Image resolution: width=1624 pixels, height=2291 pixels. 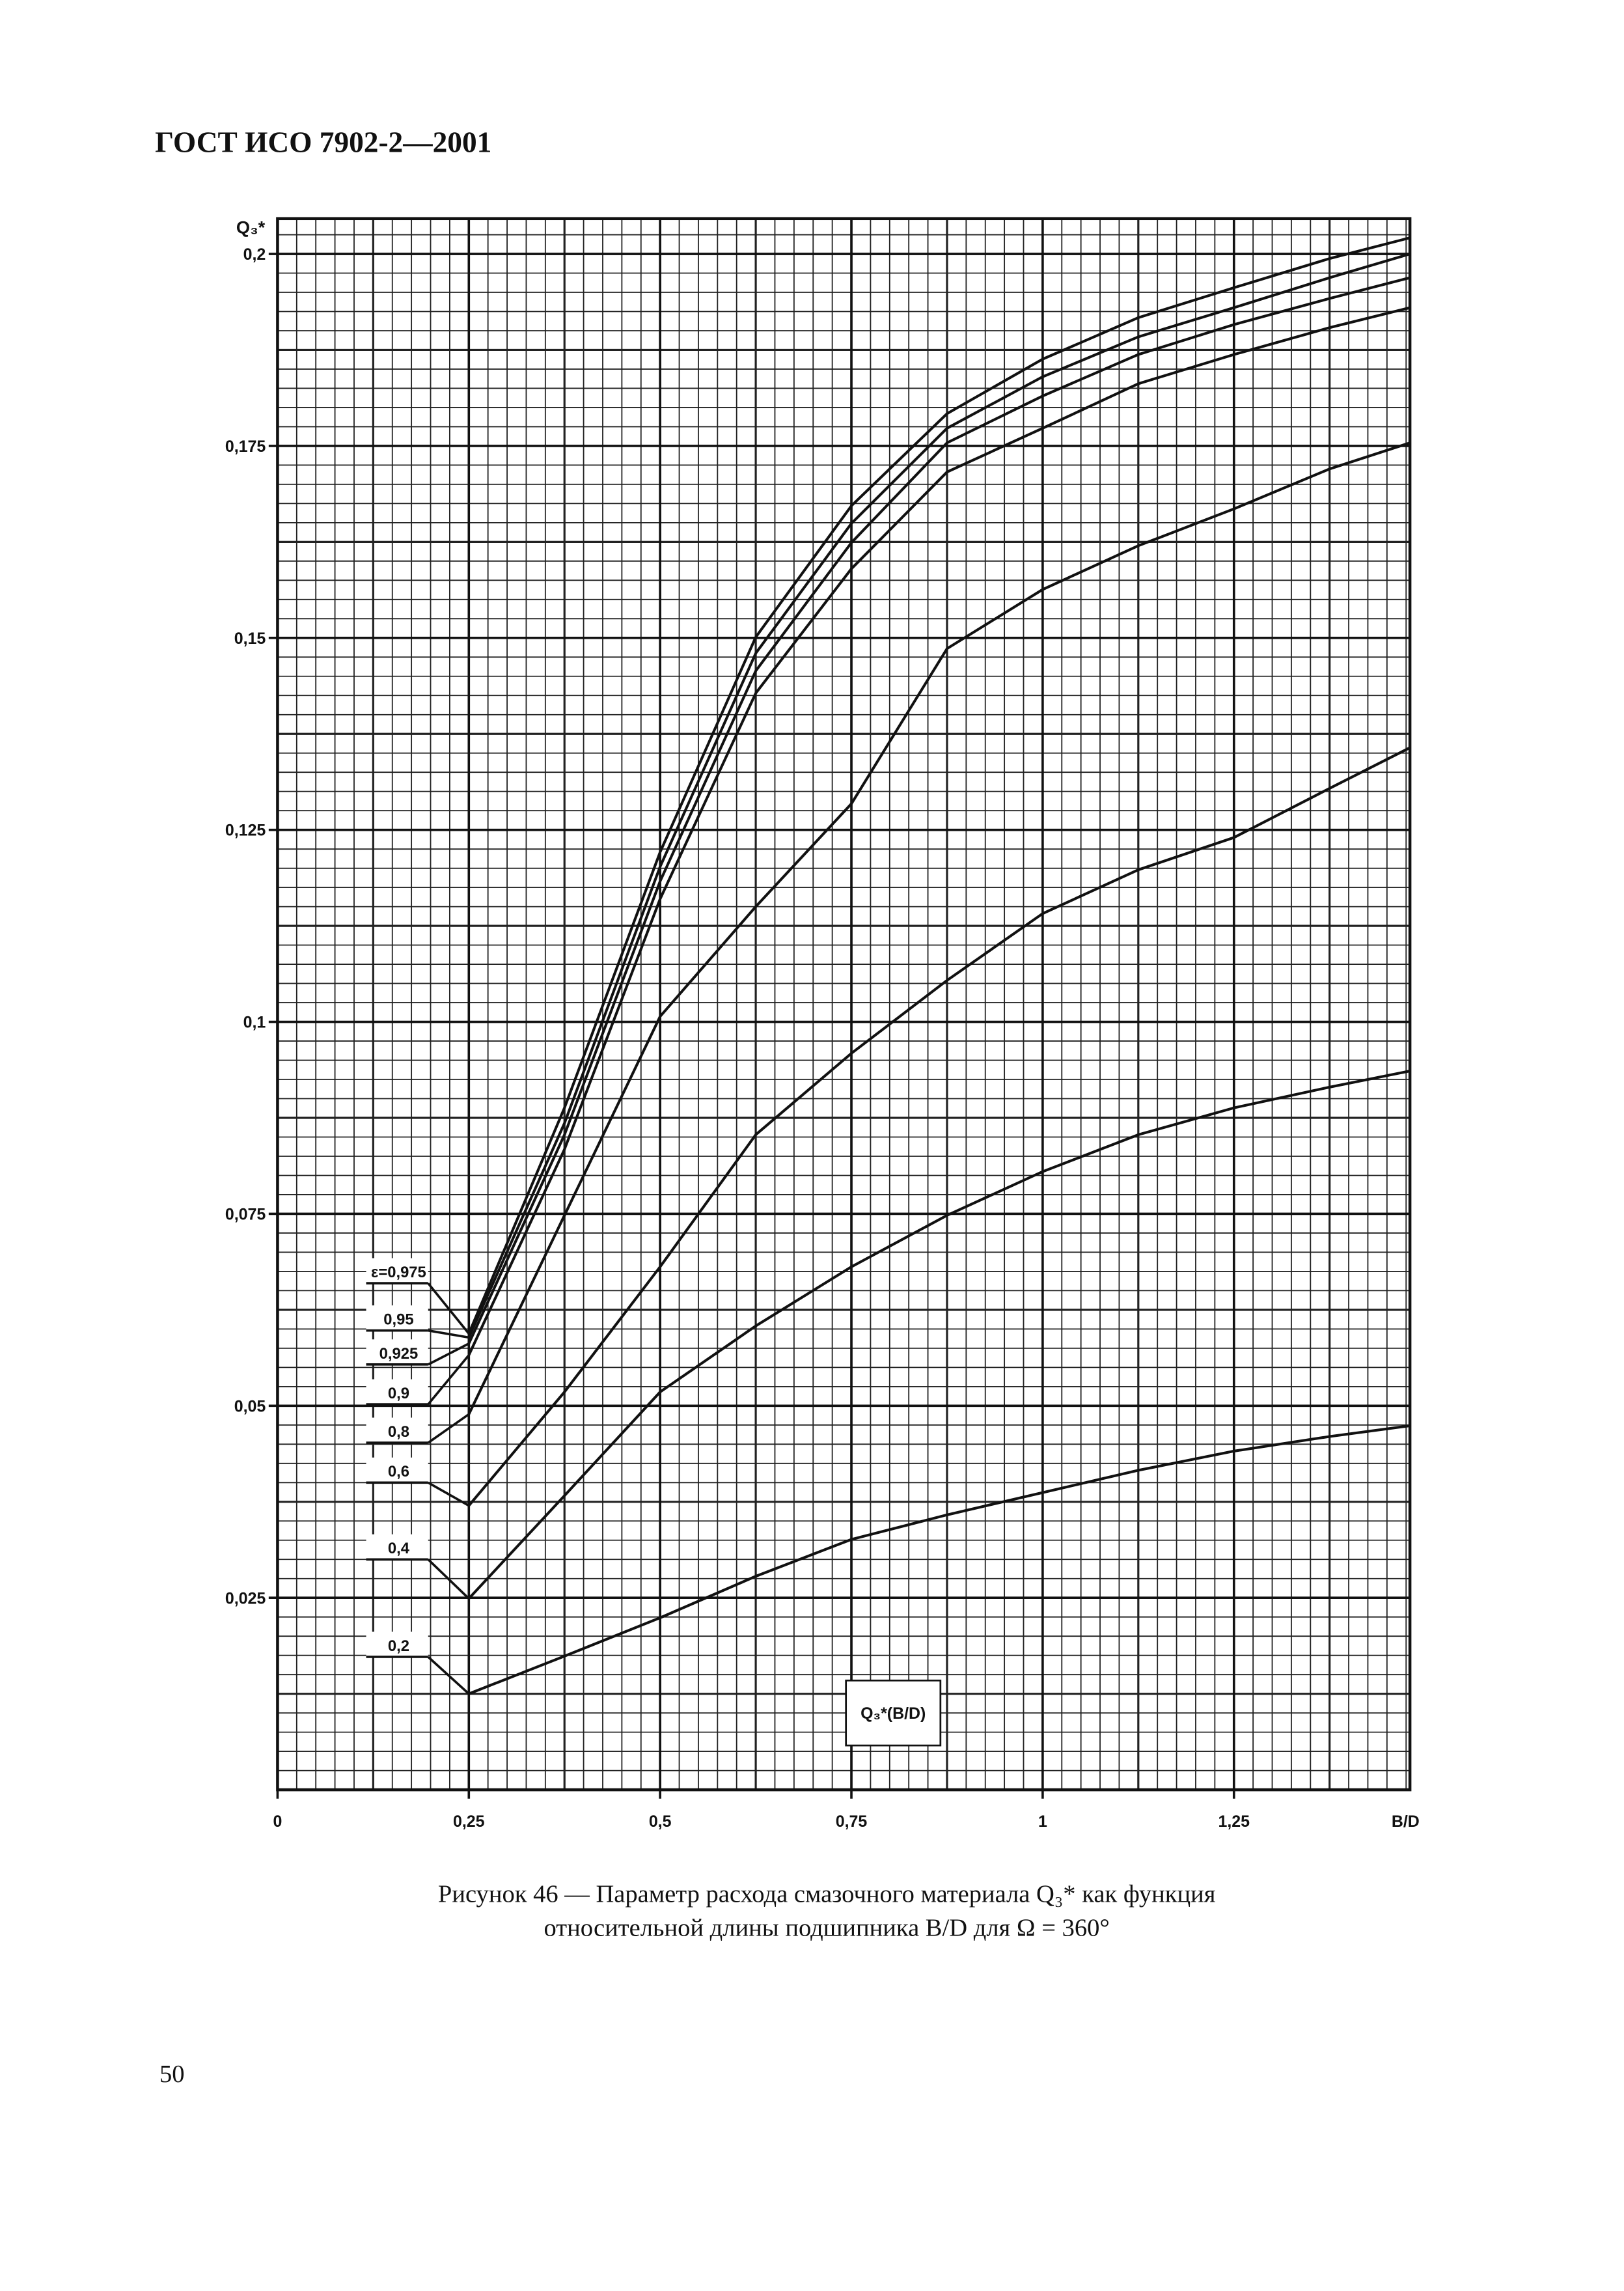 I want to click on page-number: 50, so click(x=172, y=2074).